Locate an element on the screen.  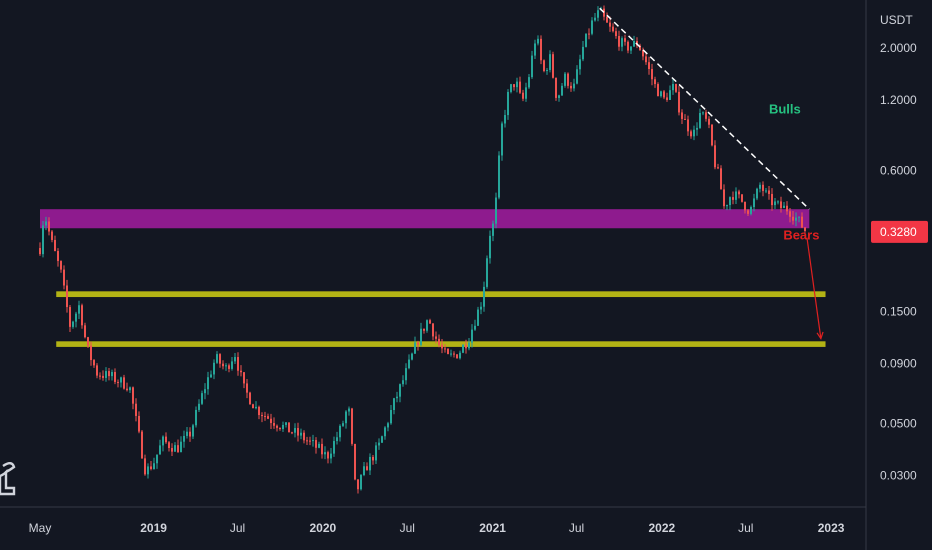
last-price-label: 0.3280 is located at coordinates (898, 232).